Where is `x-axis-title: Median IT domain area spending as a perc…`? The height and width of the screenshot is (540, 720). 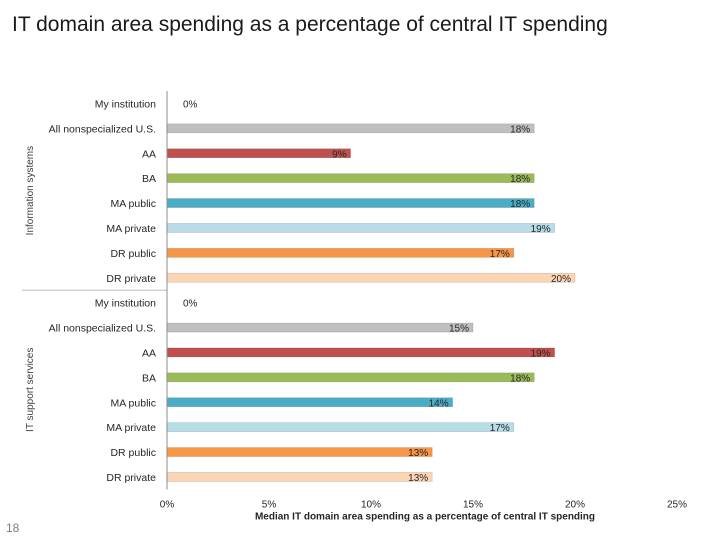 x-axis-title: Median IT domain area spending as a perc… is located at coordinates (425, 516).